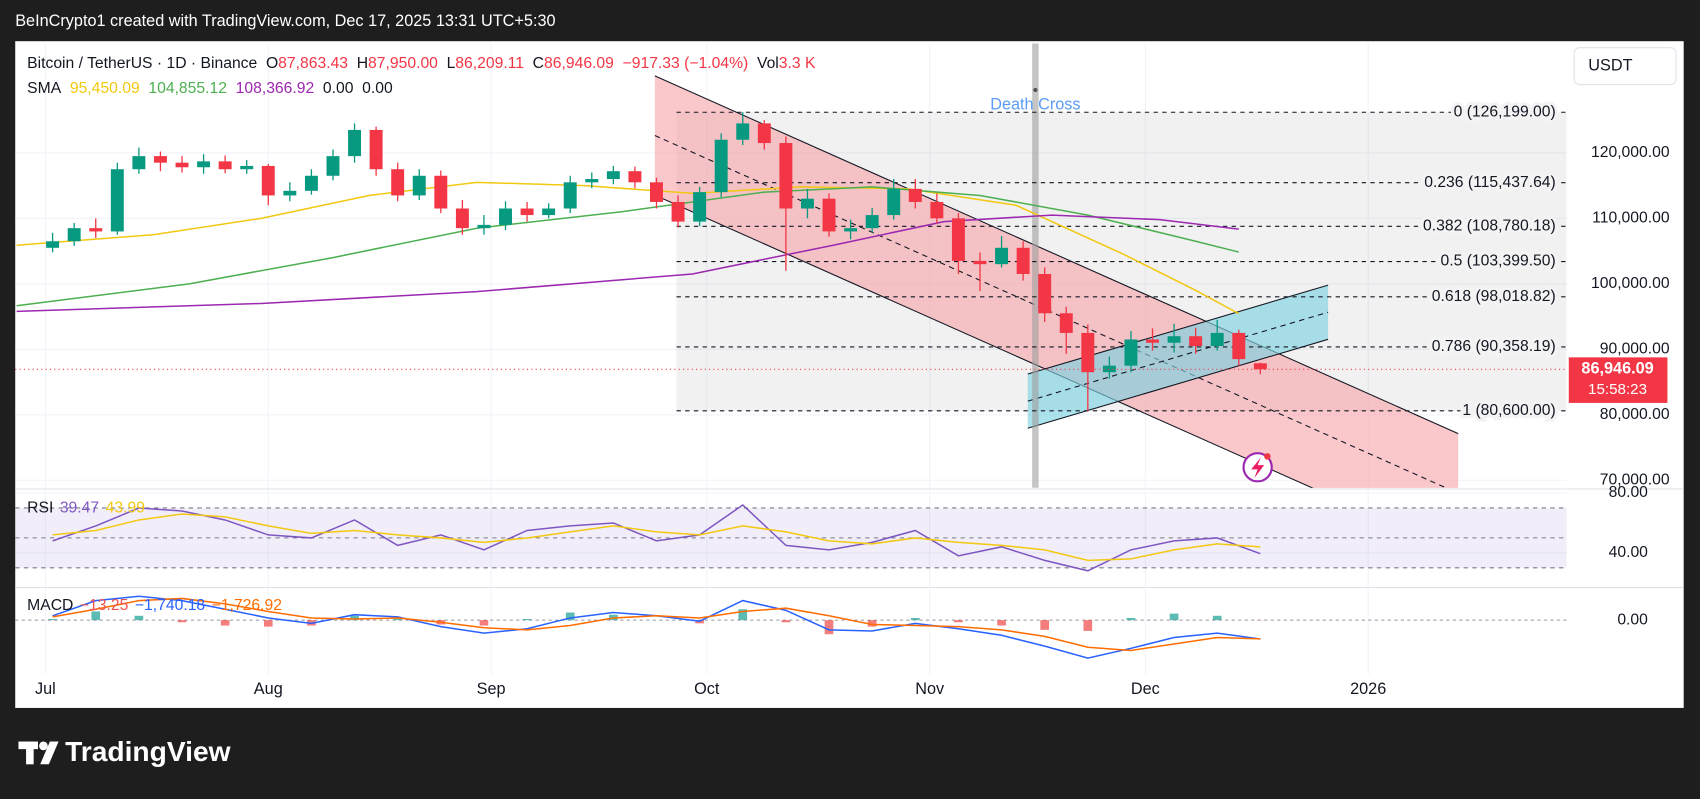 This screenshot has height=799, width=1700. Describe the element at coordinates (170, 605) in the screenshot. I see `legend-item: −1,740.18` at that location.